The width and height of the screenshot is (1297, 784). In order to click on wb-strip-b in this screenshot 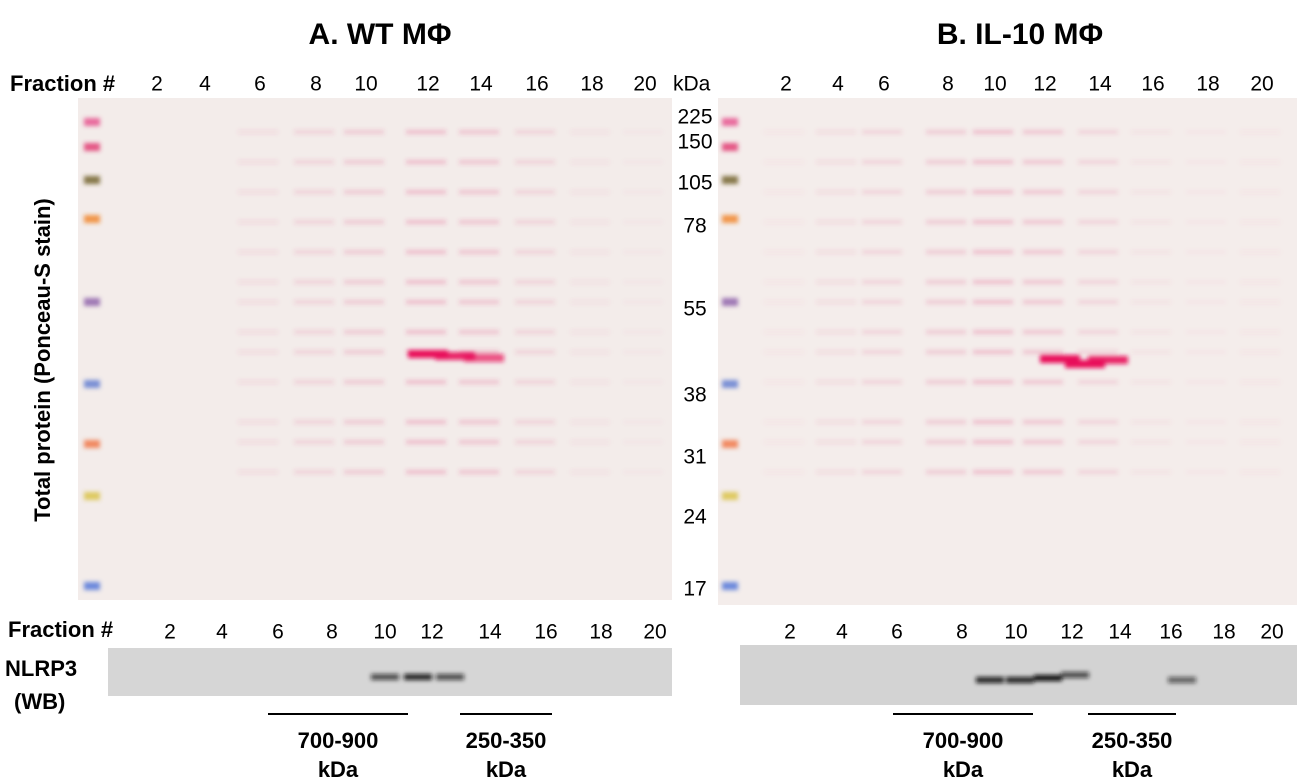, I will do `click(1018, 675)`.